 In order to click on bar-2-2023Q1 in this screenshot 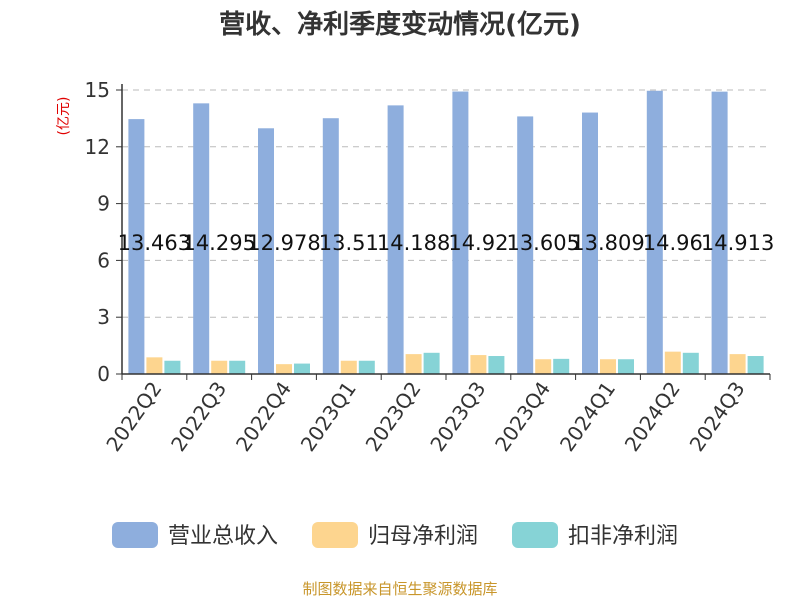, I will do `click(348, 367)`.